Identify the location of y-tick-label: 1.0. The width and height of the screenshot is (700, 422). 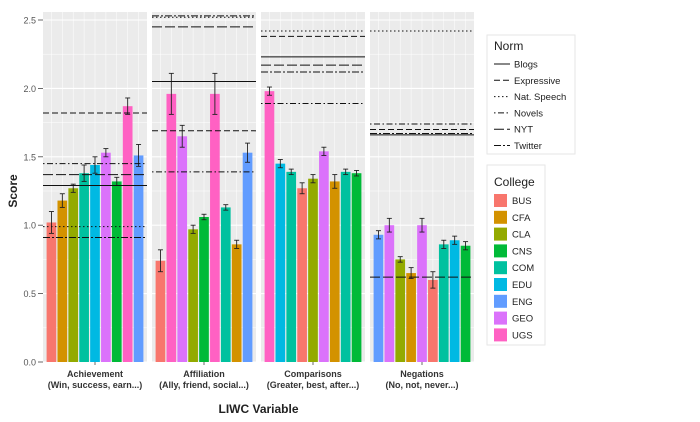
(29, 226).